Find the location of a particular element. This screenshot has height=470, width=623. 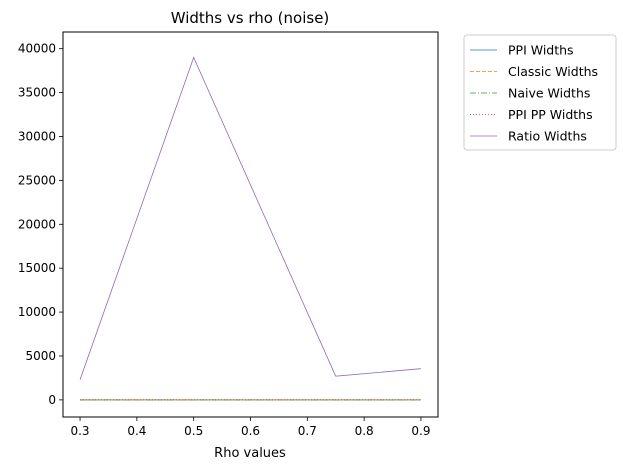

x-tick-label: 0.5 is located at coordinates (193, 431).